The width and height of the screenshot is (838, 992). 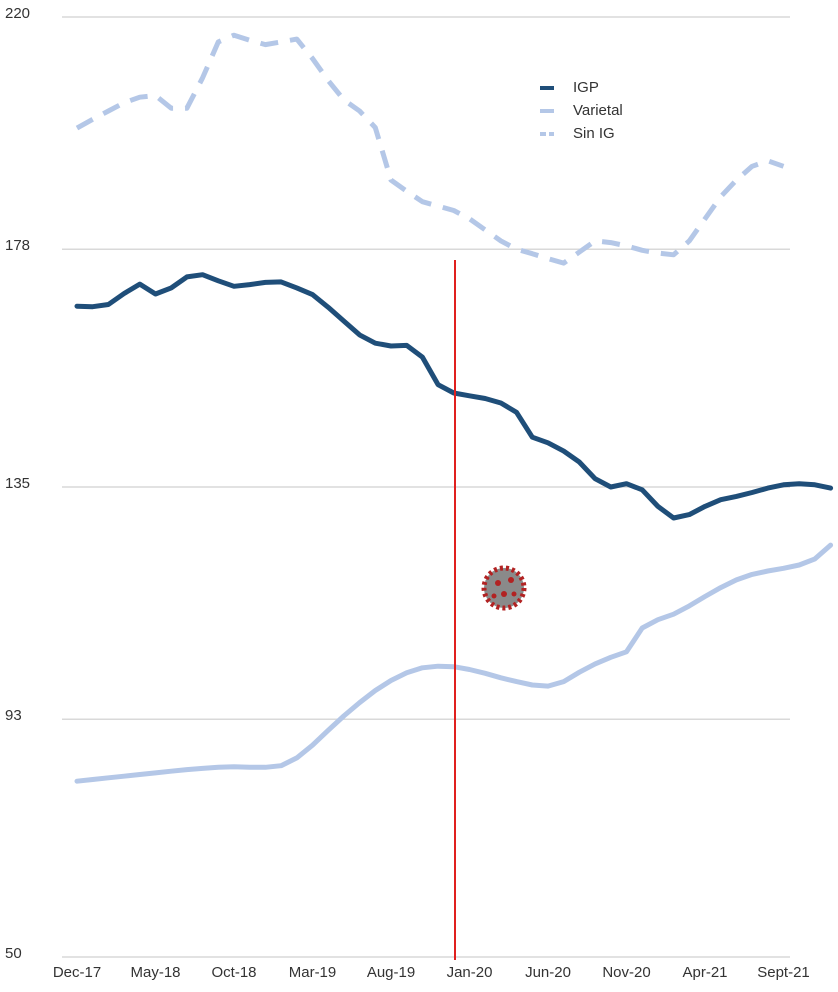 I want to click on x-tick-label: Mar-19, so click(x=313, y=972).